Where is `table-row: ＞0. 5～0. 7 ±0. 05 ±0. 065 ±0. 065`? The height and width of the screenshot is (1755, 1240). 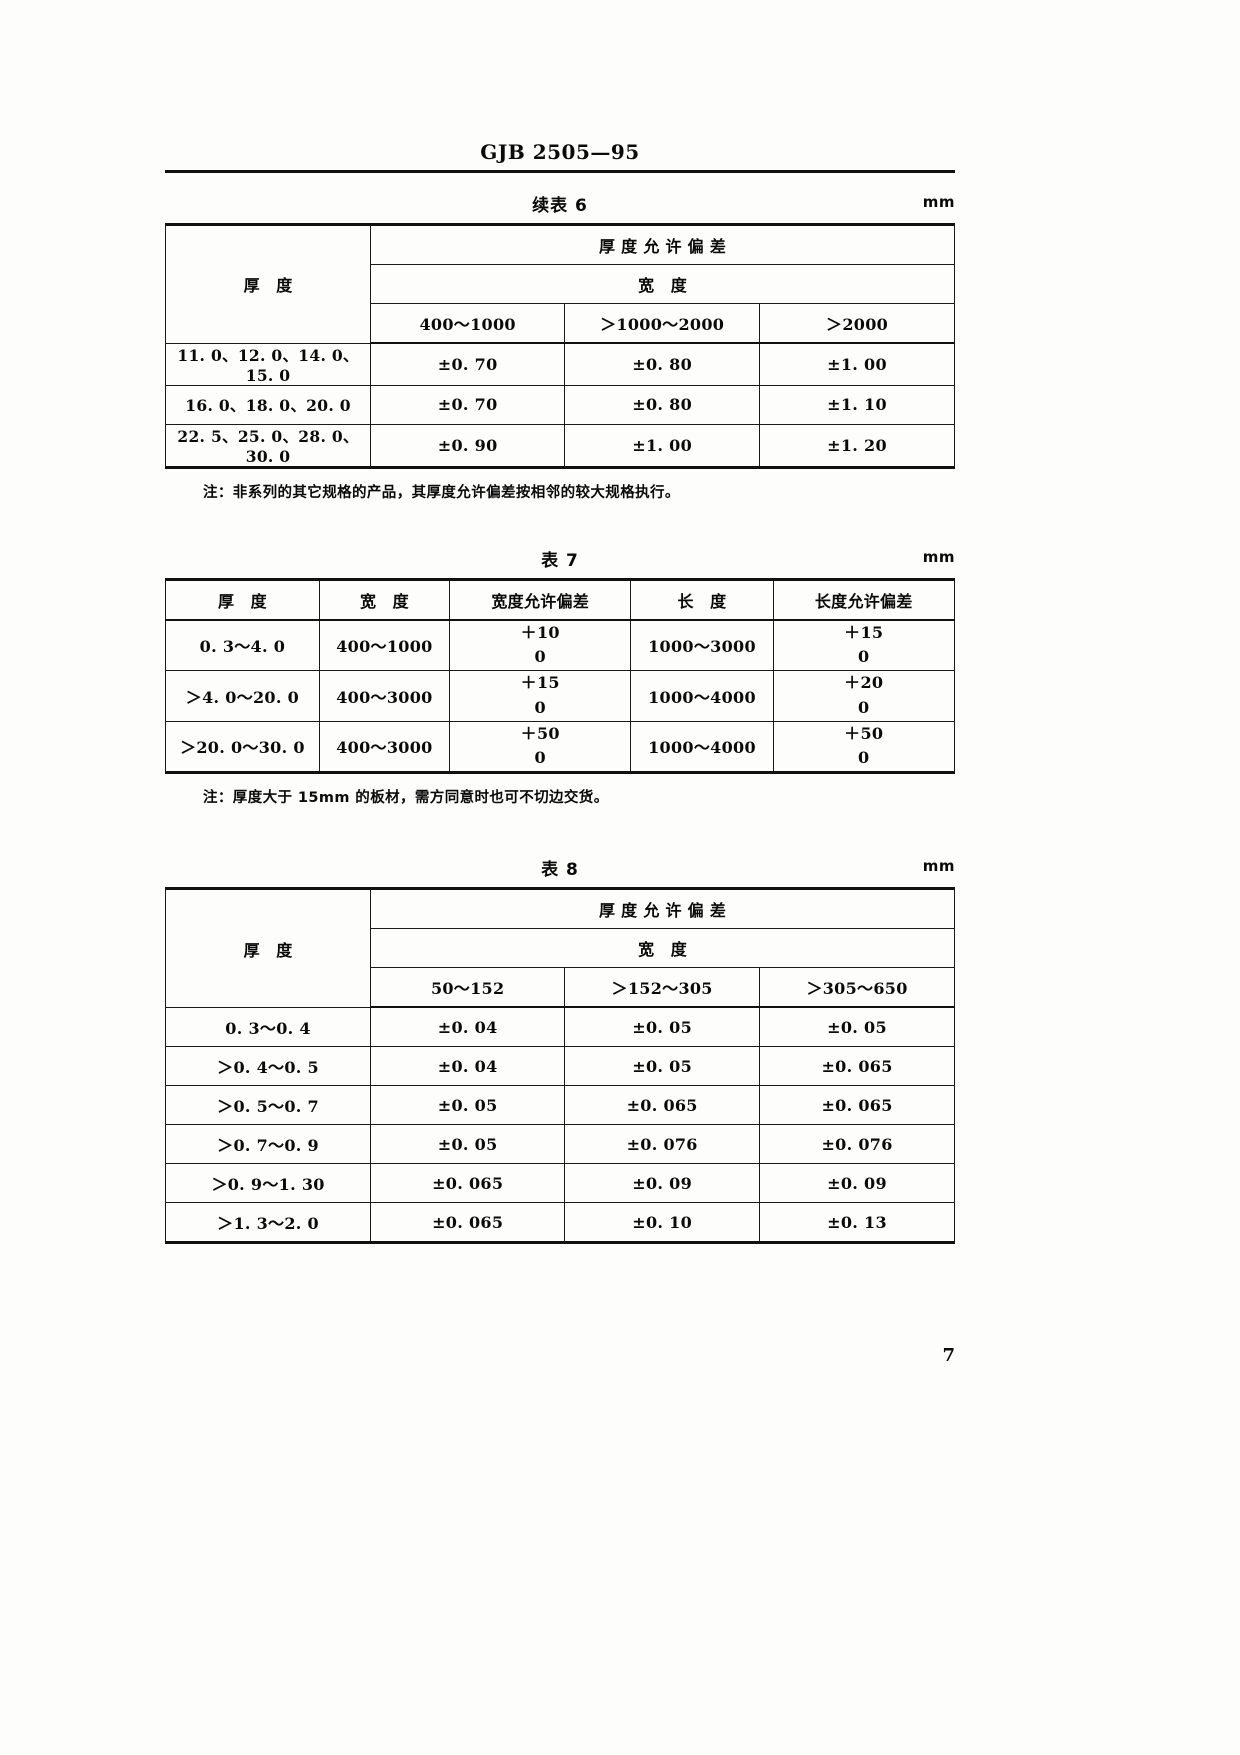 table-row: ＞0. 5～0. 7 ±0. 05 ±0. 065 ±0. 065 is located at coordinates (559, 1105).